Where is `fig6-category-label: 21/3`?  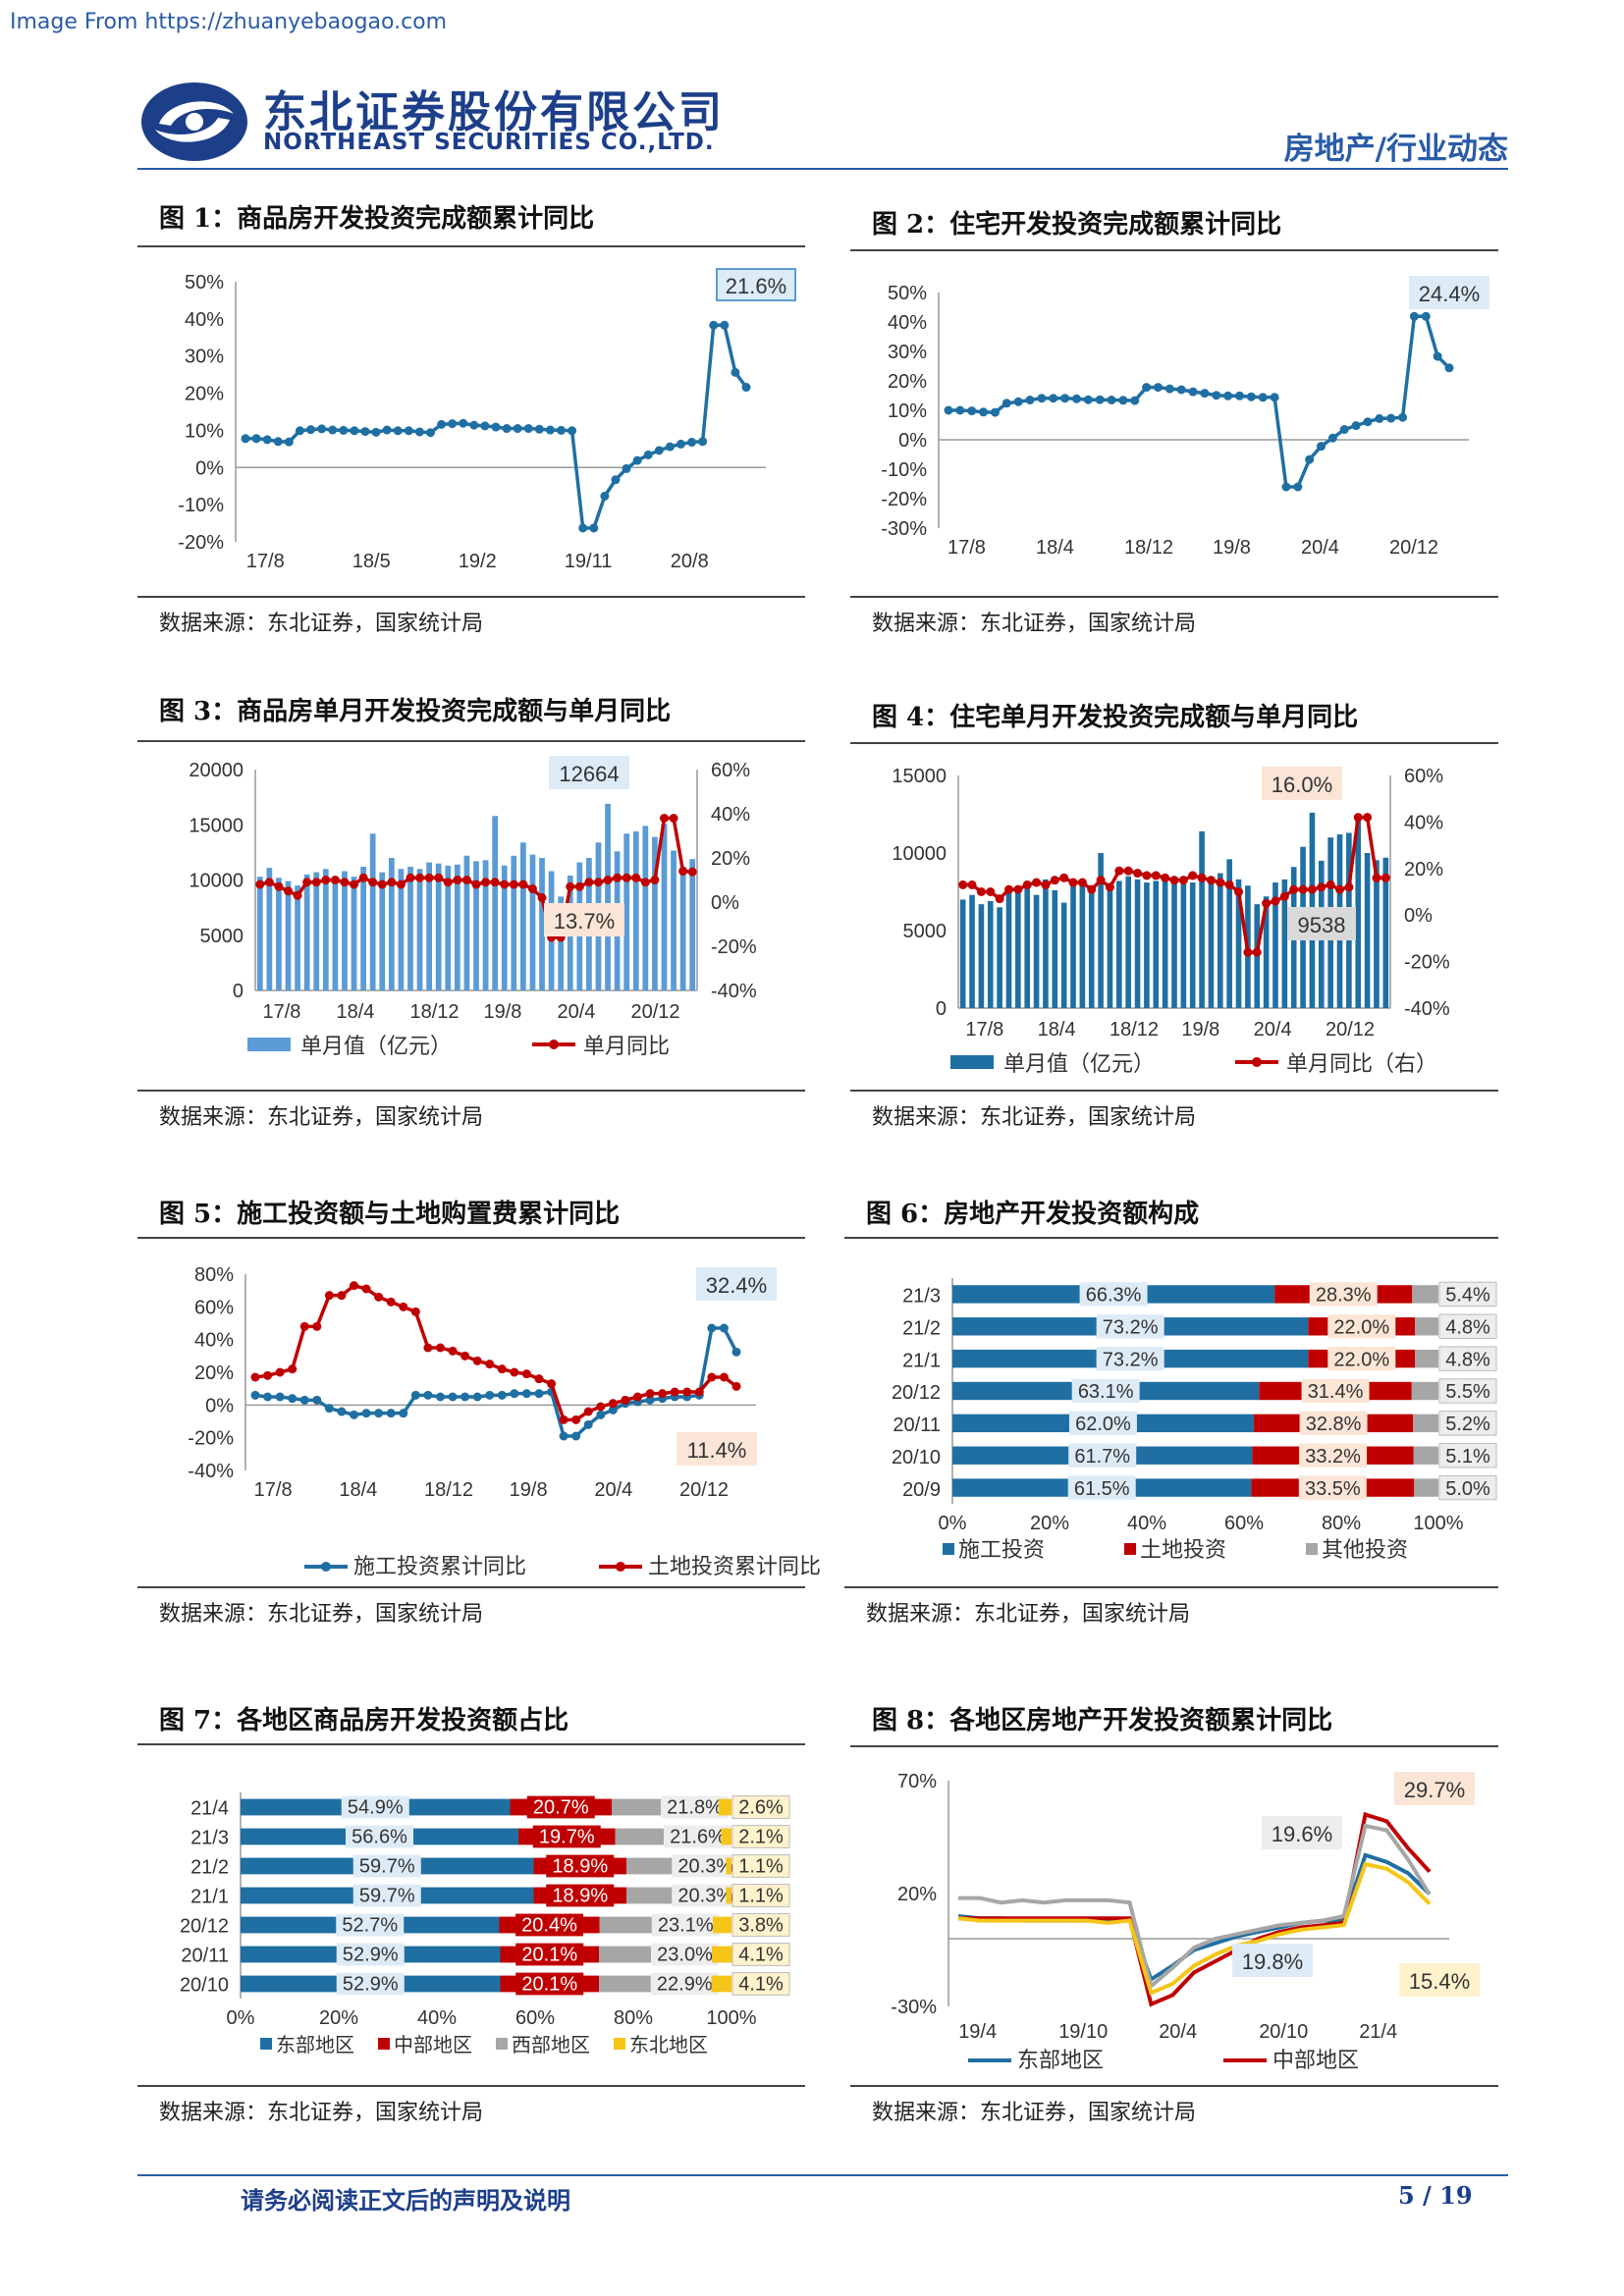 fig6-category-label: 21/3 is located at coordinates (921, 1297).